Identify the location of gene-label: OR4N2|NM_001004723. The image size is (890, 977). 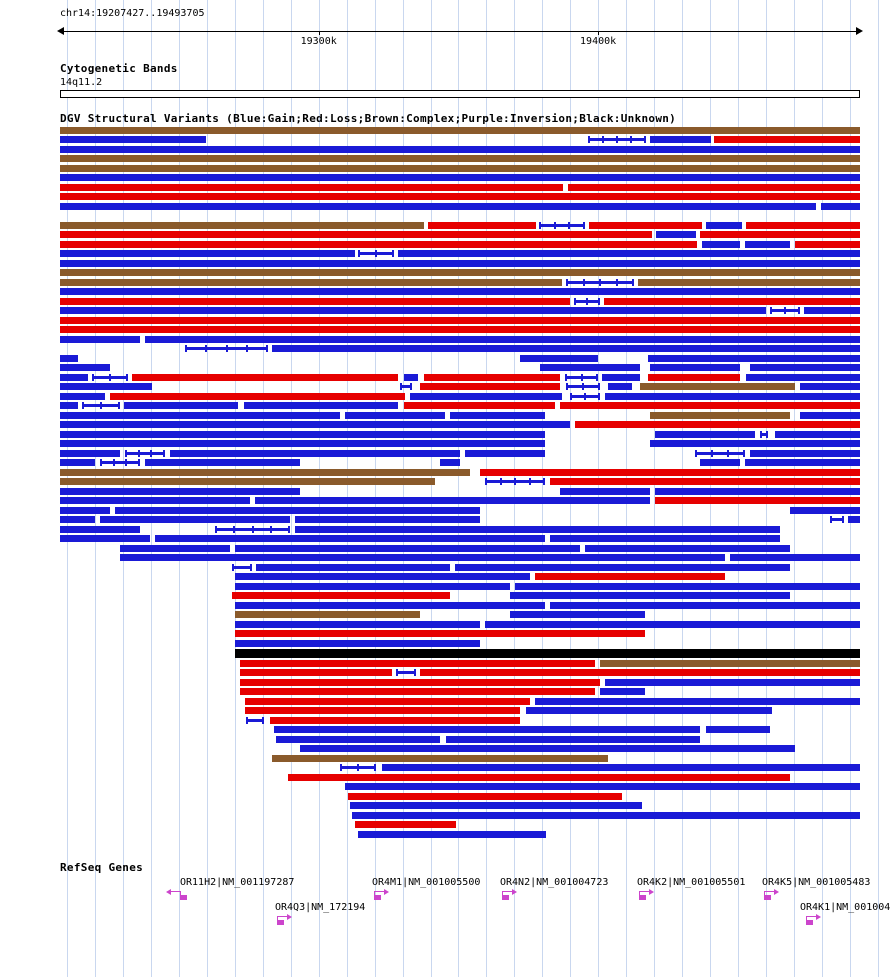
(554, 882).